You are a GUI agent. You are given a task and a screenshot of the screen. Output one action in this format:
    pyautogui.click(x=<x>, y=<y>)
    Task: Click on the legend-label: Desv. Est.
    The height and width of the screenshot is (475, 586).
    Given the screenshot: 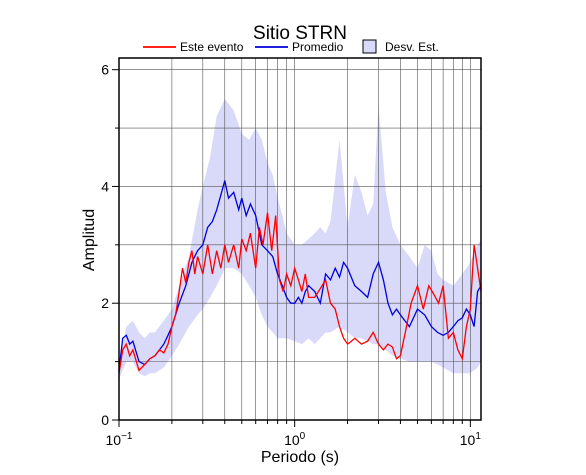 What is the action you would take?
    pyautogui.click(x=412, y=47)
    